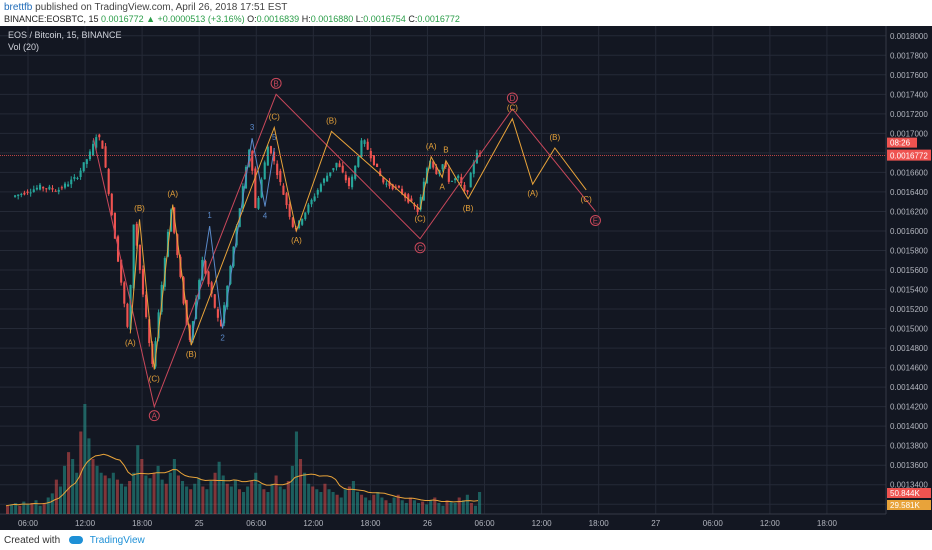  What do you see at coordinates (909, 156) in the screenshot?
I see `last-price-label: 0.0016772` at bounding box center [909, 156].